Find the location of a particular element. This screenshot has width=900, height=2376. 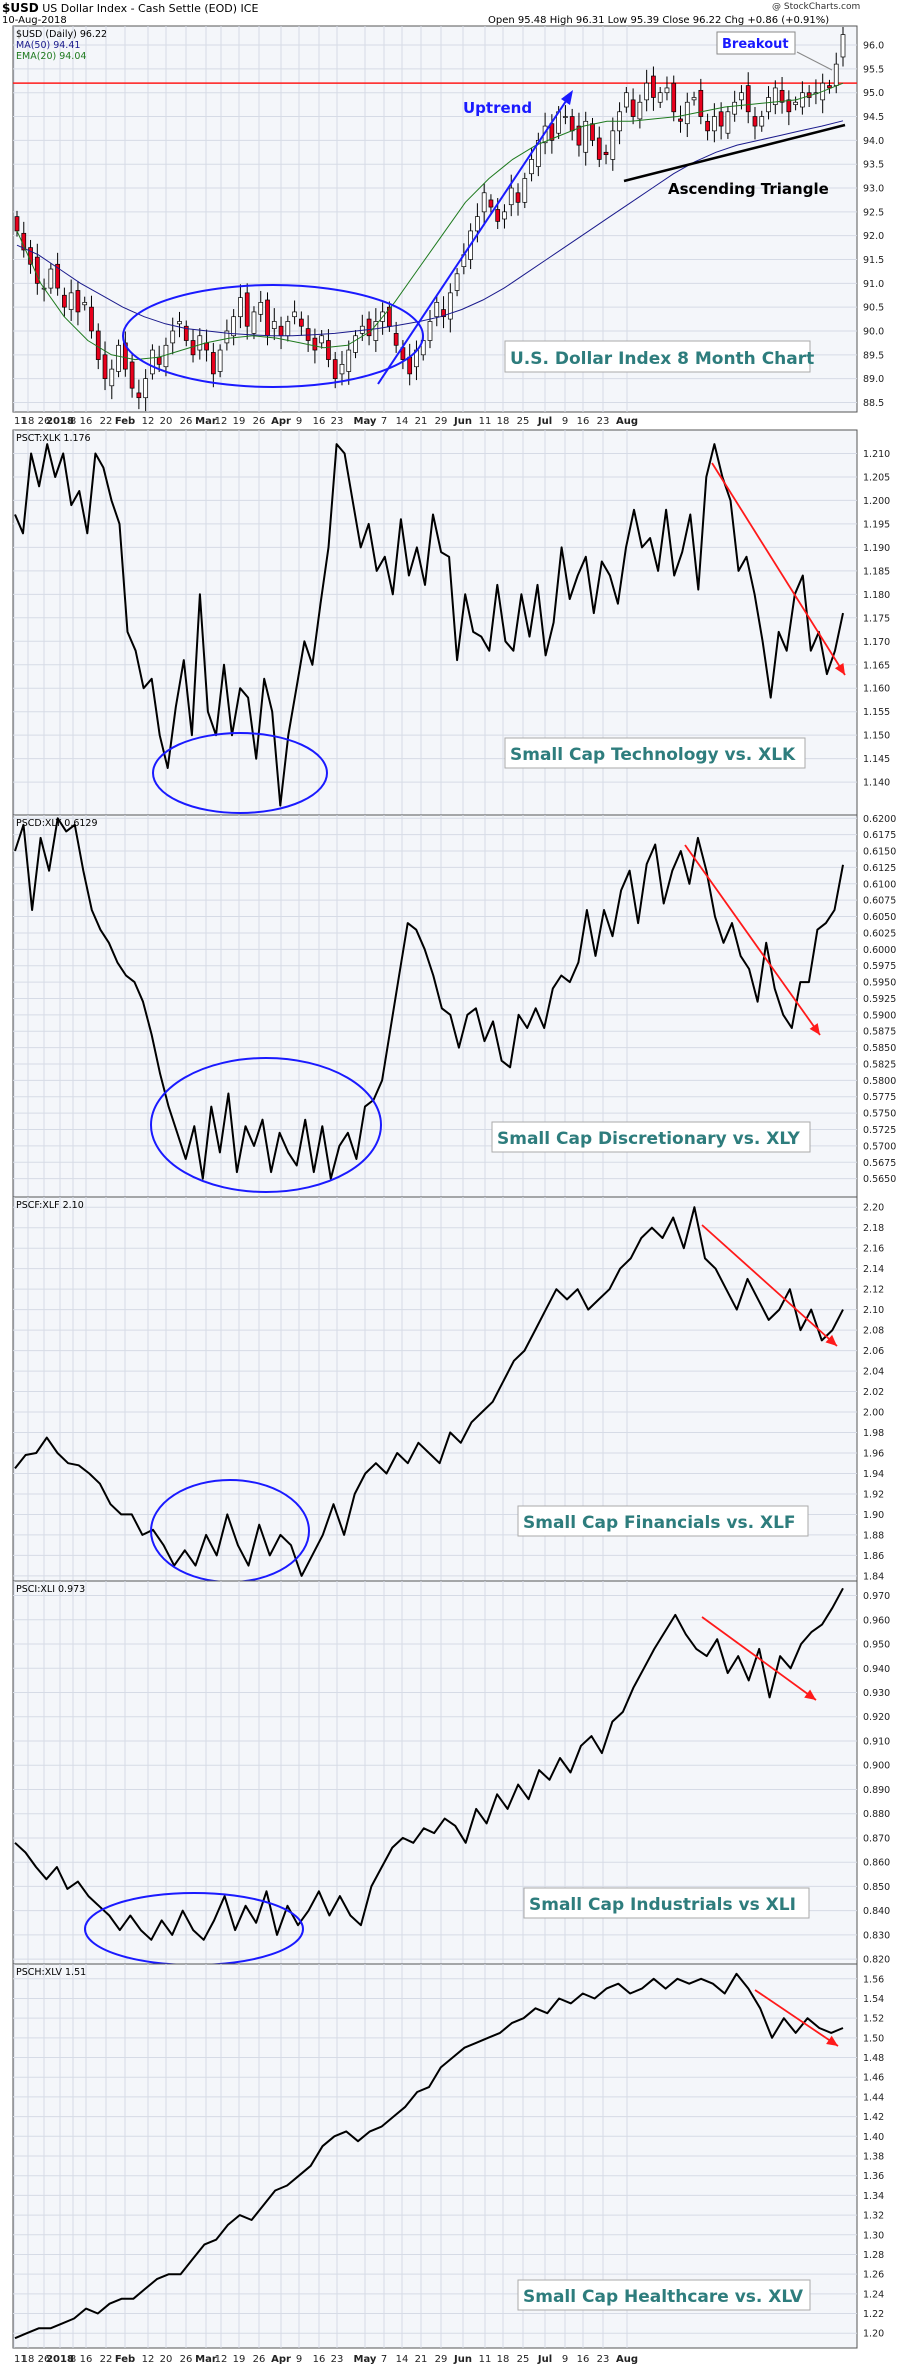

y-tick-label: 1.28 is located at coordinates (873, 2255).